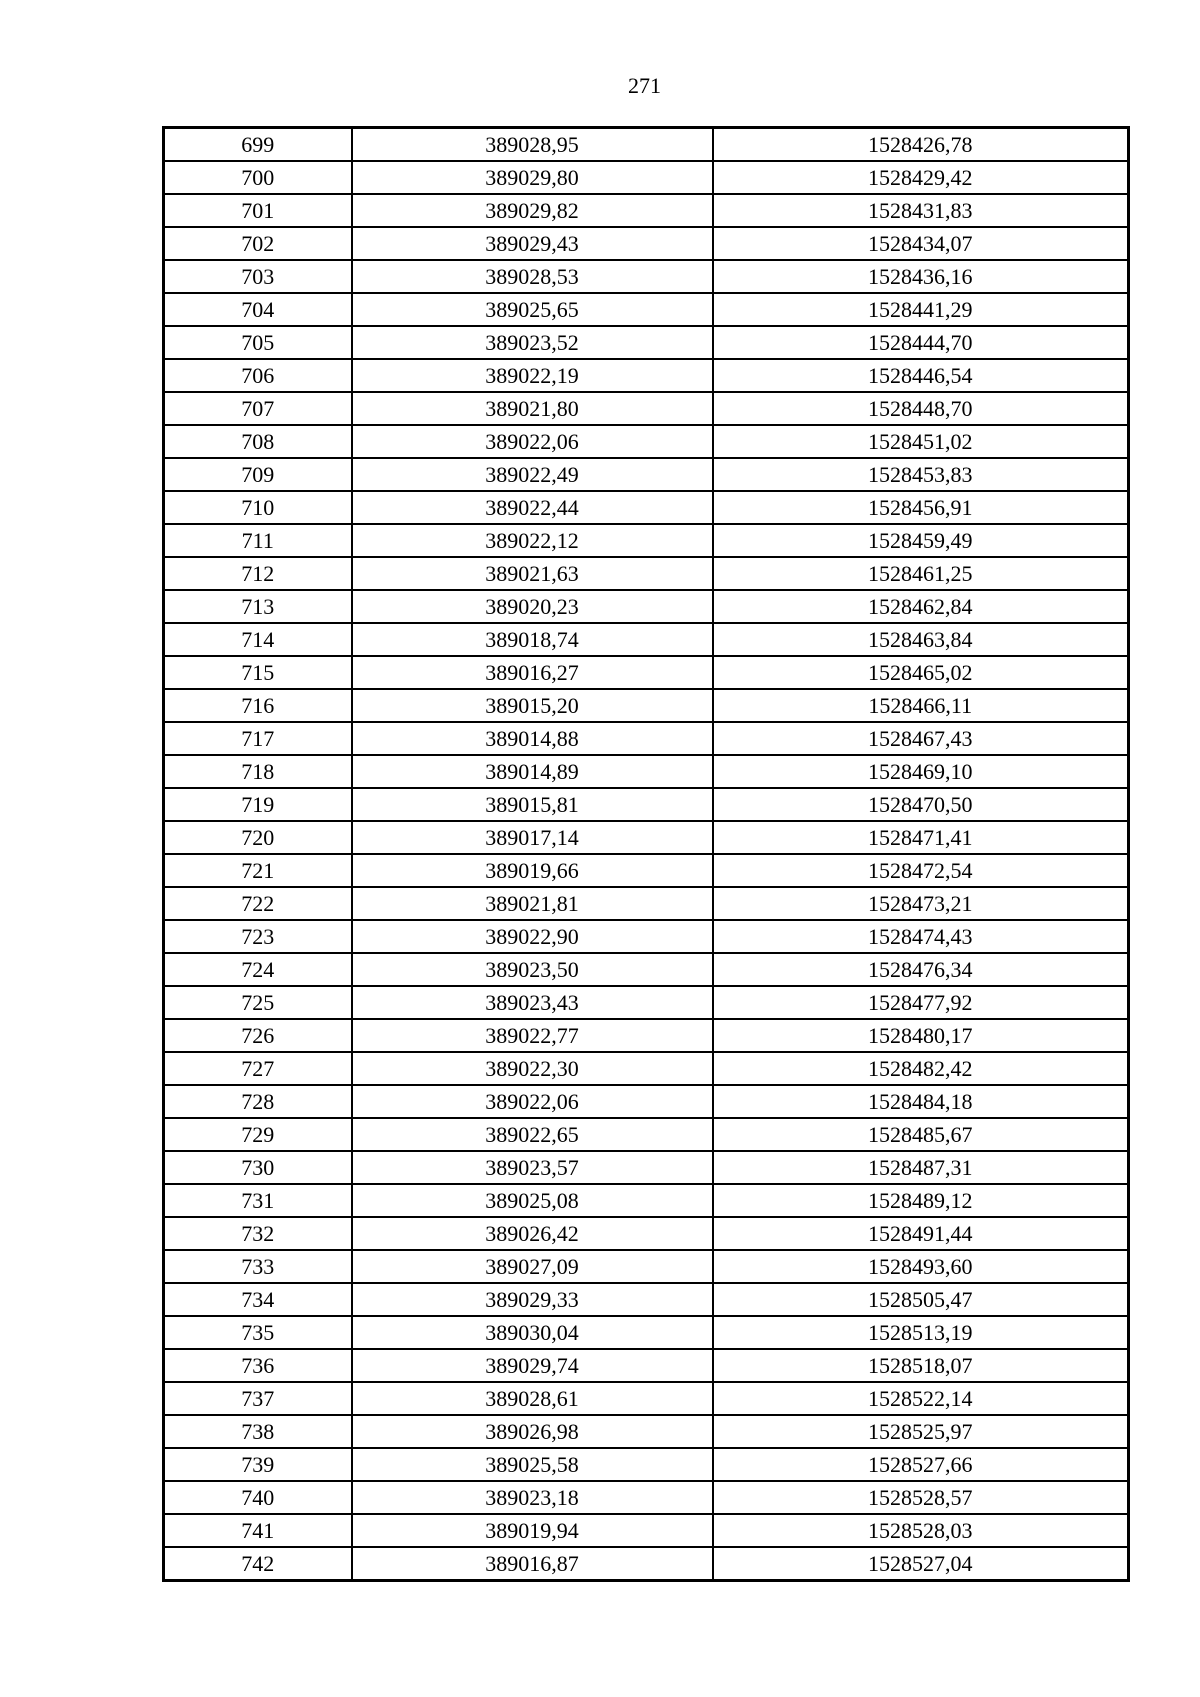 The width and height of the screenshot is (1200, 1697). Describe the element at coordinates (920, 1365) in the screenshot. I see `y-value-cell: 1528518,07` at that location.